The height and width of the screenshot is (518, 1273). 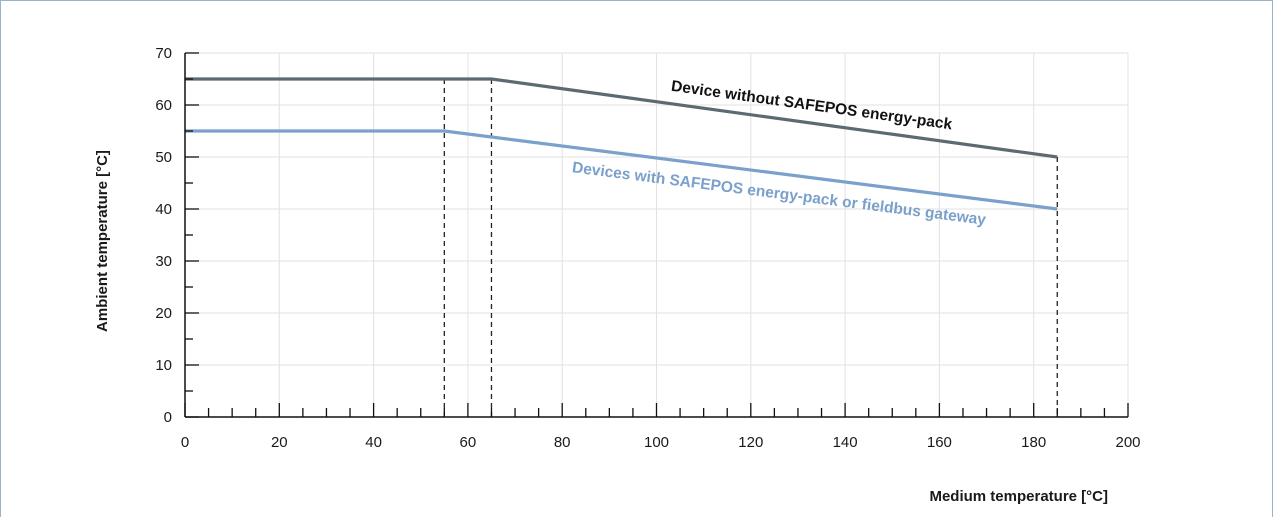 I want to click on y-tick-label-0: 0, so click(x=168, y=417).